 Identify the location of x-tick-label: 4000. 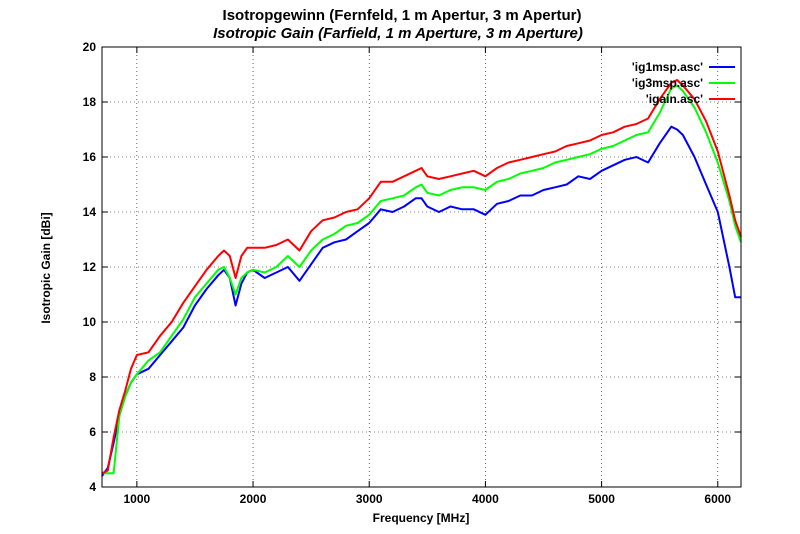
(485, 499).